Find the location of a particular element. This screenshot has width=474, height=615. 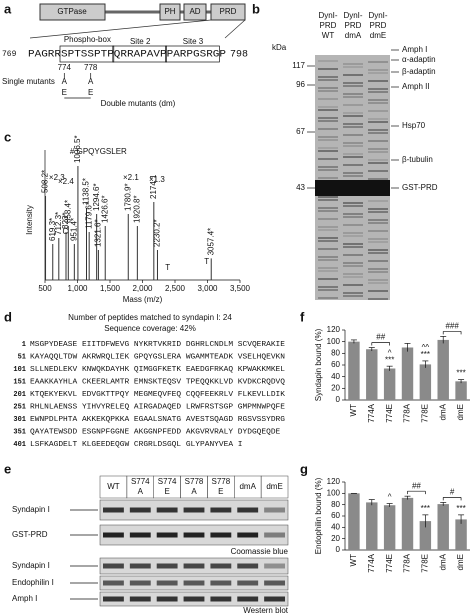

spectrum-title: # GPQYGSLER is located at coordinates (98, 151).